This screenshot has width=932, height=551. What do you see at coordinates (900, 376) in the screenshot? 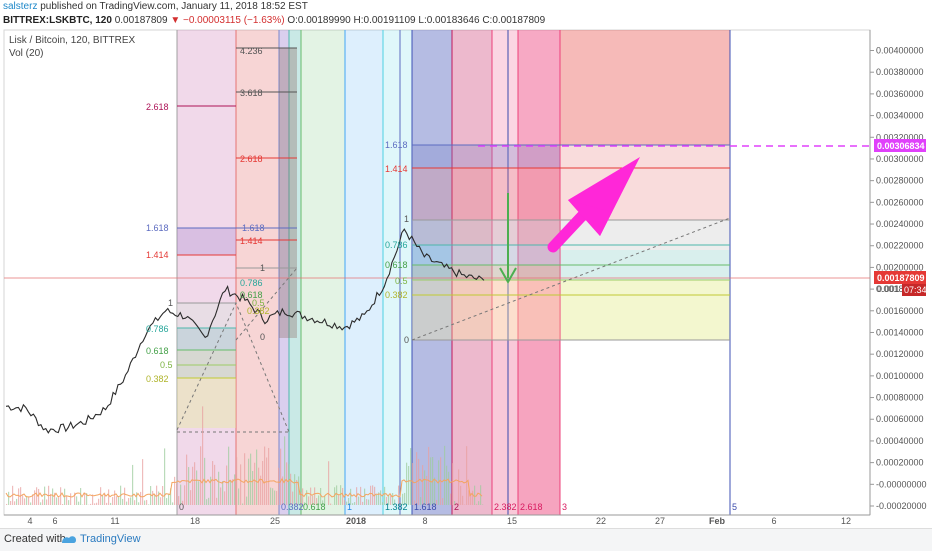
I see `y-tick-label: 0.00100000` at bounding box center [900, 376].